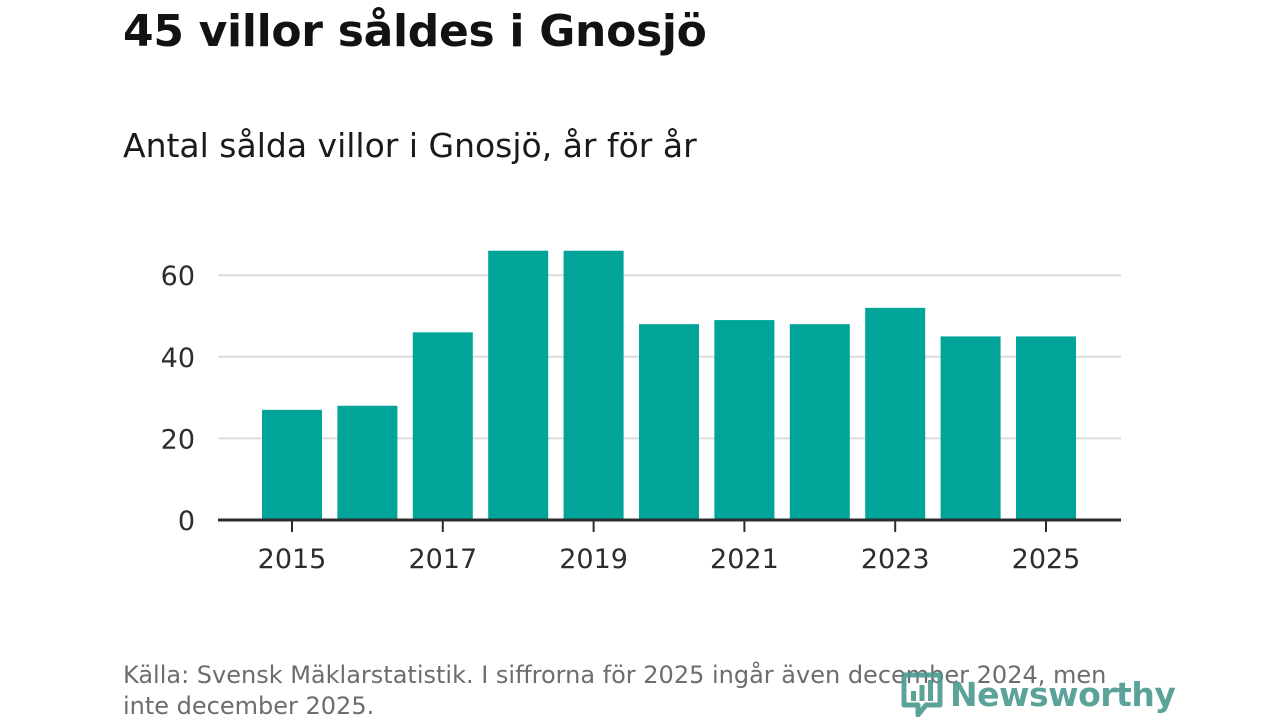 This screenshot has width=1280, height=720. Describe the element at coordinates (442, 426) in the screenshot. I see `bar-2017` at that location.